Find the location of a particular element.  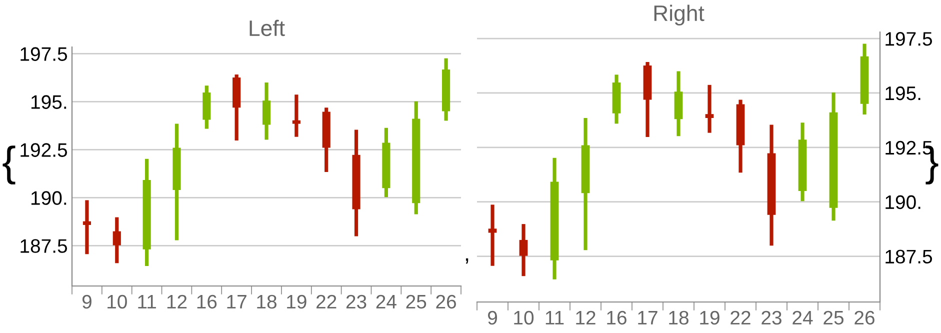

y-tick-label: 192.5 is located at coordinates (44, 150).